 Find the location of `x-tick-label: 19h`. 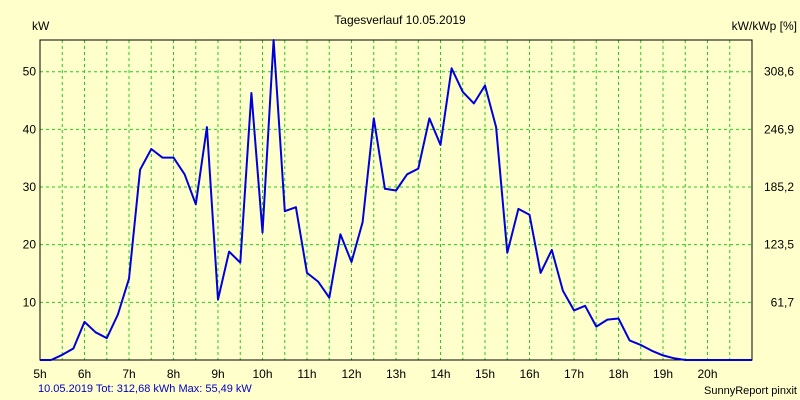

x-tick-label: 19h is located at coordinates (663, 374).